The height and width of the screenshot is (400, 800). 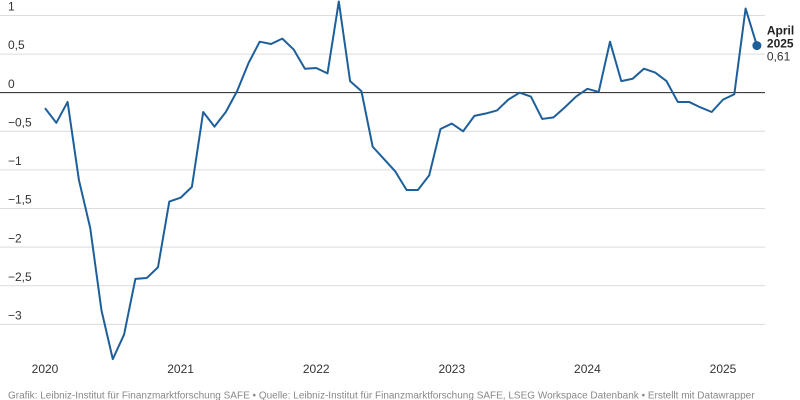 What do you see at coordinates (316, 369) in the screenshot?
I see `x-tick-label: 2022` at bounding box center [316, 369].